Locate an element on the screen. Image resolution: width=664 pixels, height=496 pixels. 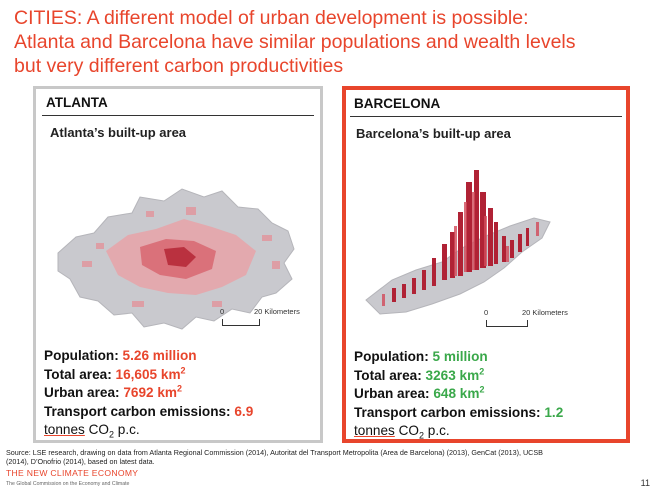
atlanta-transport-emissions: Transport carbon emissions: 6.9 is located at coordinates (149, 411).